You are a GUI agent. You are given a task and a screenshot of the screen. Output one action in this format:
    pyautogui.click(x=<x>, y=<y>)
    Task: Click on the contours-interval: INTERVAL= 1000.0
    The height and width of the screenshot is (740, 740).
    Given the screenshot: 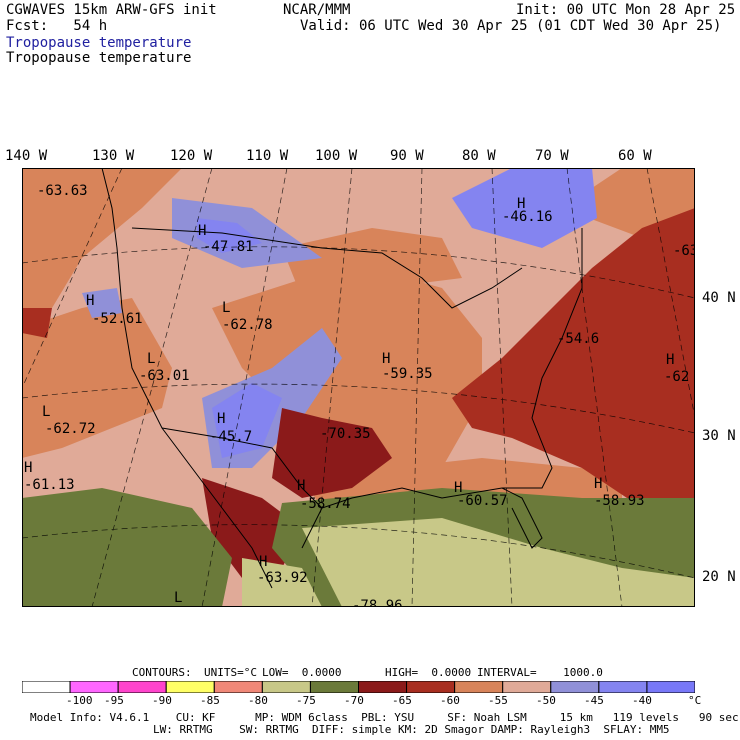 What is the action you would take?
    pyautogui.click(x=540, y=672)
    